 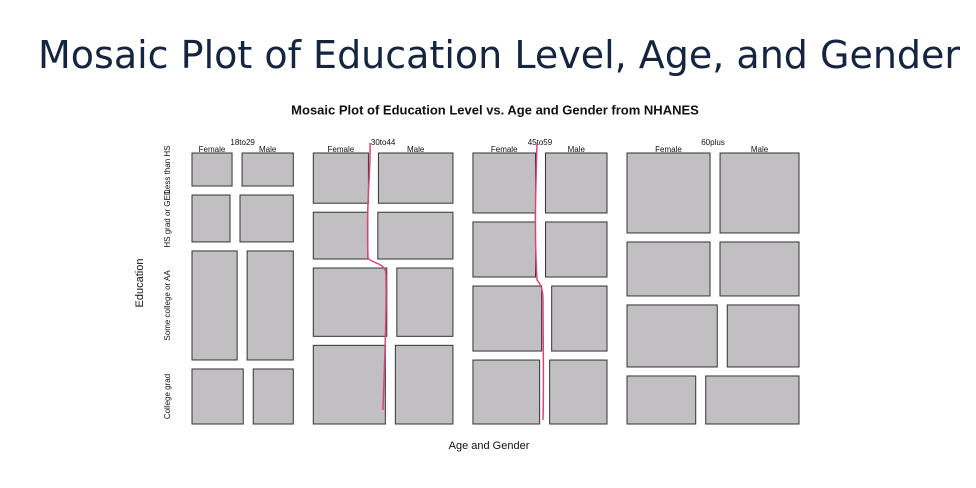 I want to click on row-label: Some college or AA, so click(x=167, y=305).